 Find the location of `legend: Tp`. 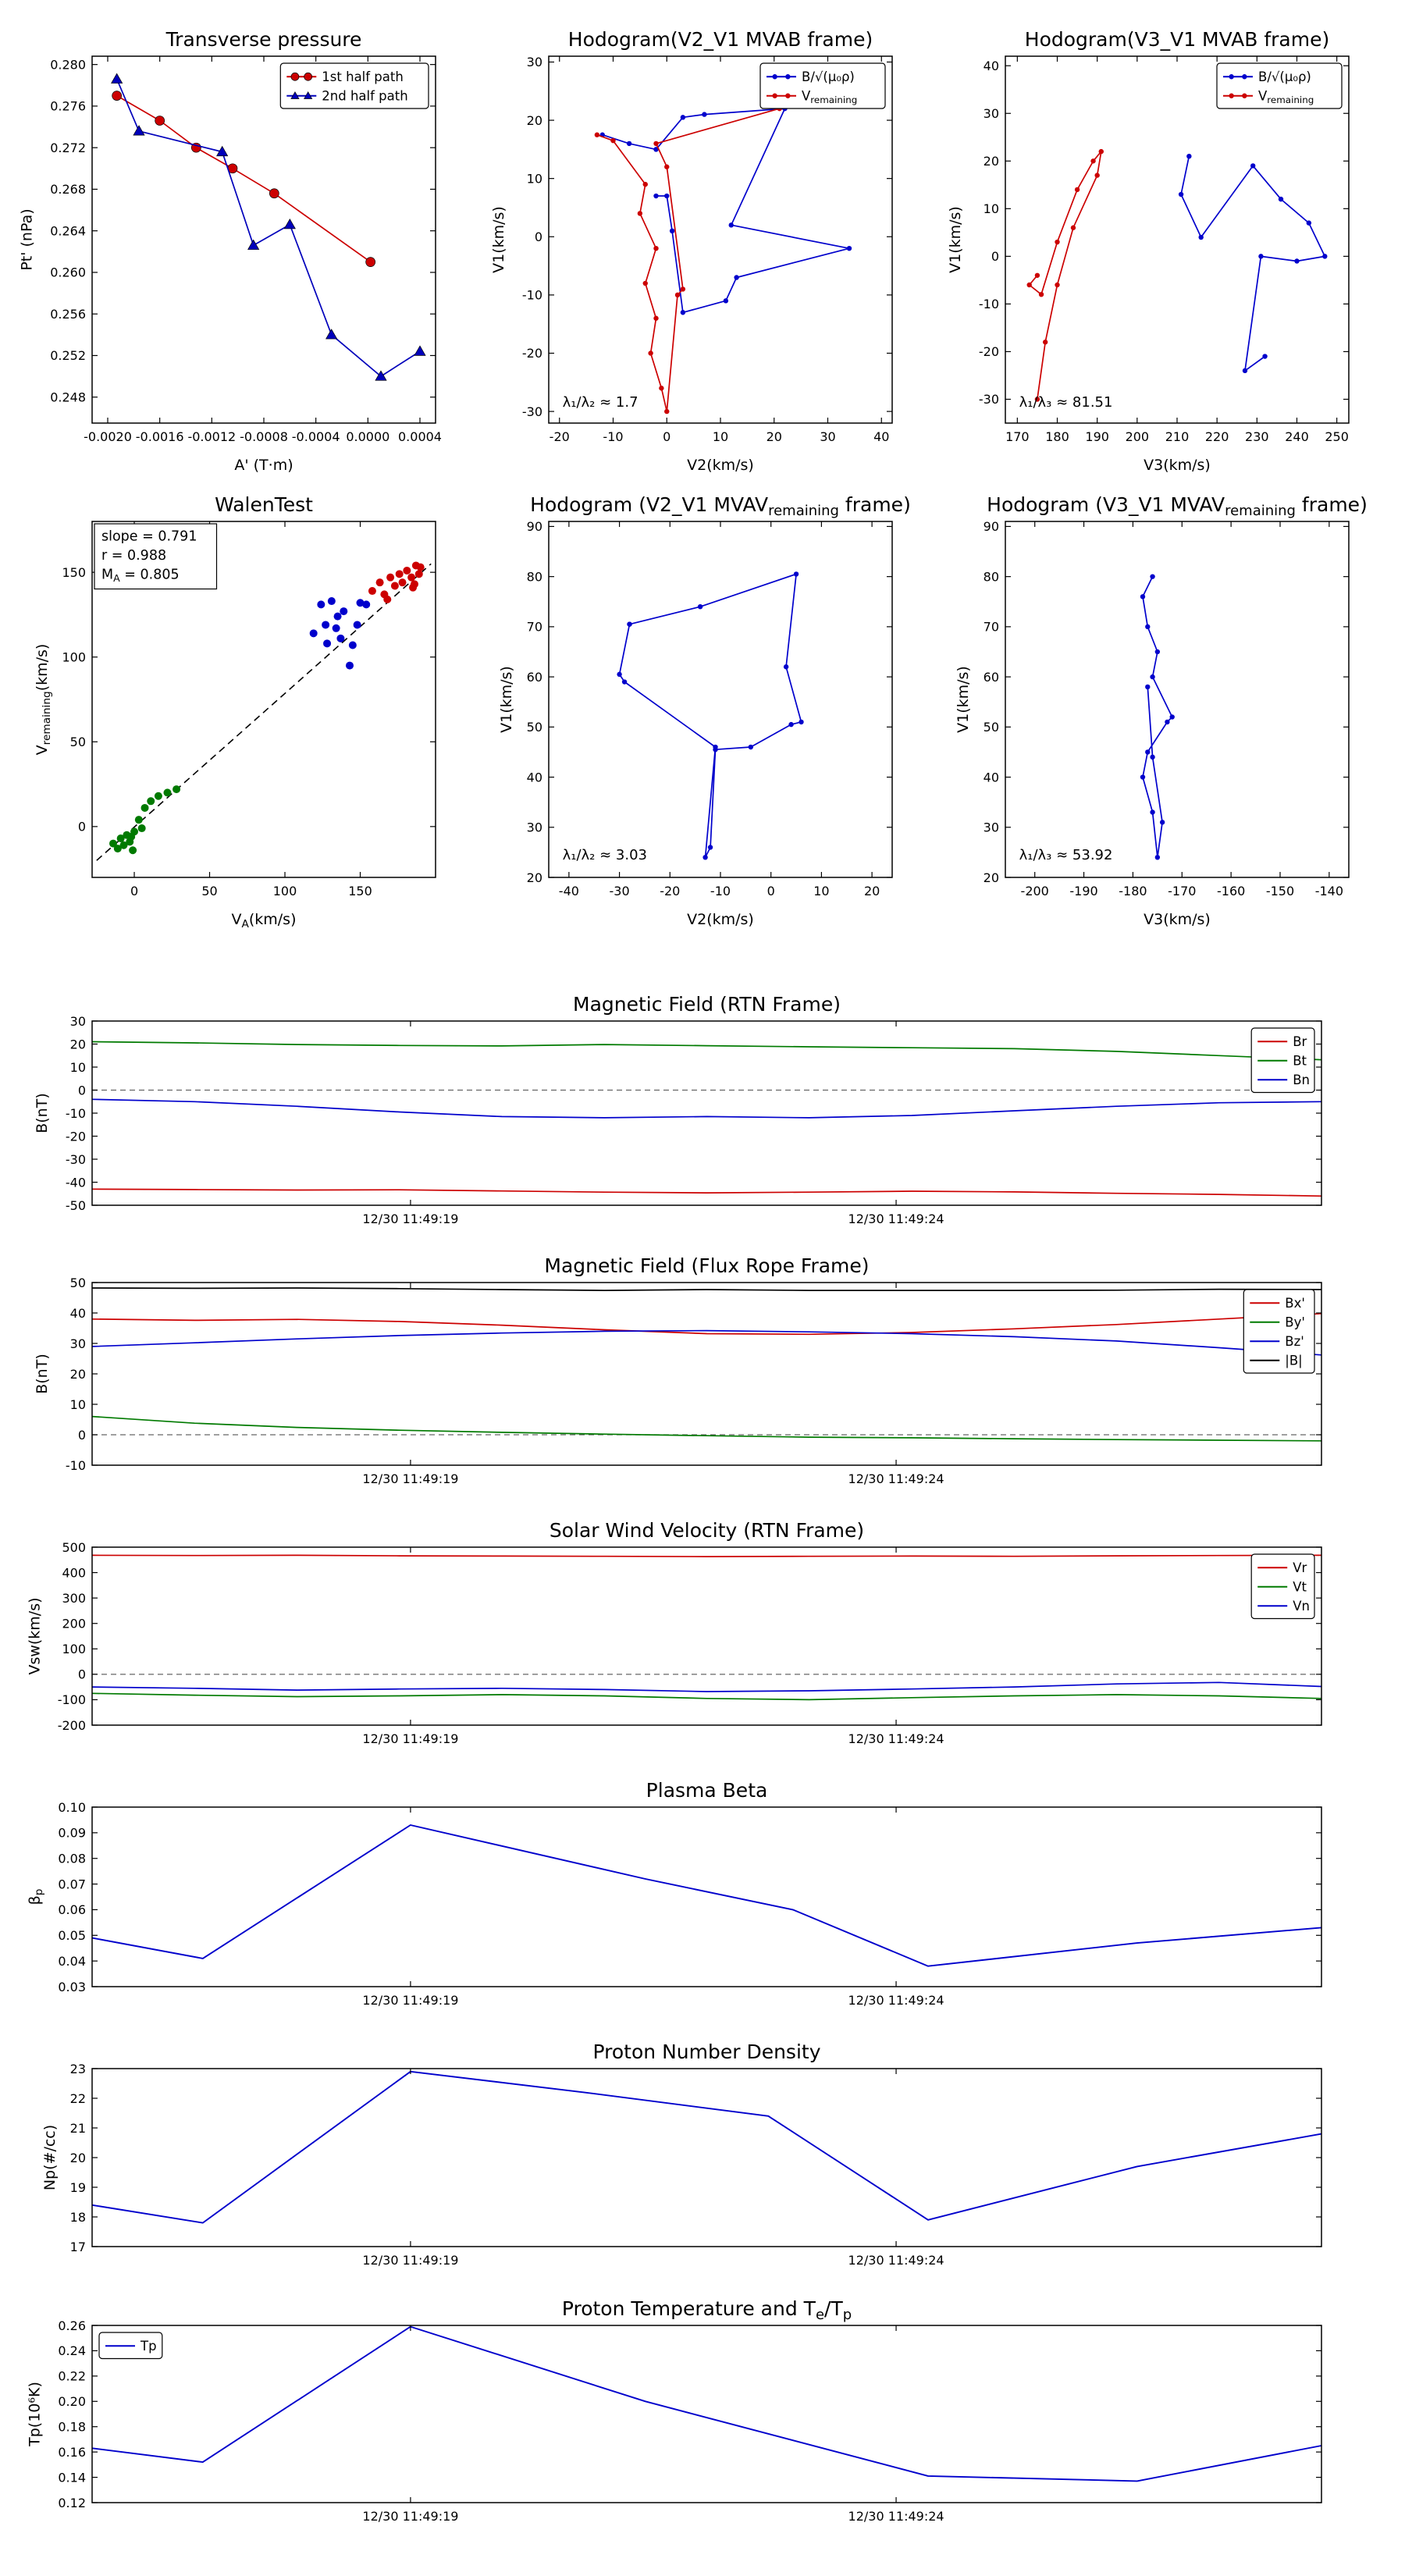

legend: Tp is located at coordinates (130, 2346).